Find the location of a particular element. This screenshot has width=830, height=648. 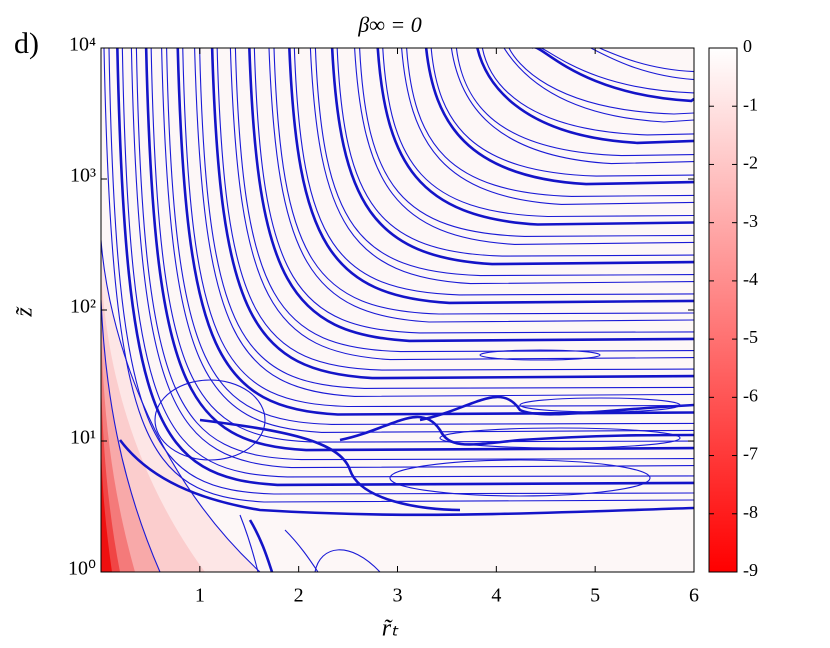

field-region is located at coordinates (106, 506).